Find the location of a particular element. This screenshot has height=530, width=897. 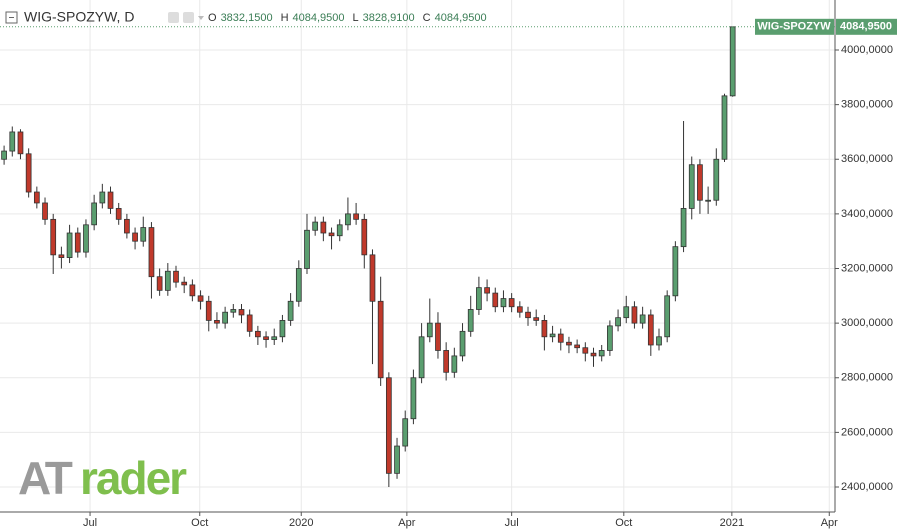

ohlc-key: O is located at coordinates (212, 18).